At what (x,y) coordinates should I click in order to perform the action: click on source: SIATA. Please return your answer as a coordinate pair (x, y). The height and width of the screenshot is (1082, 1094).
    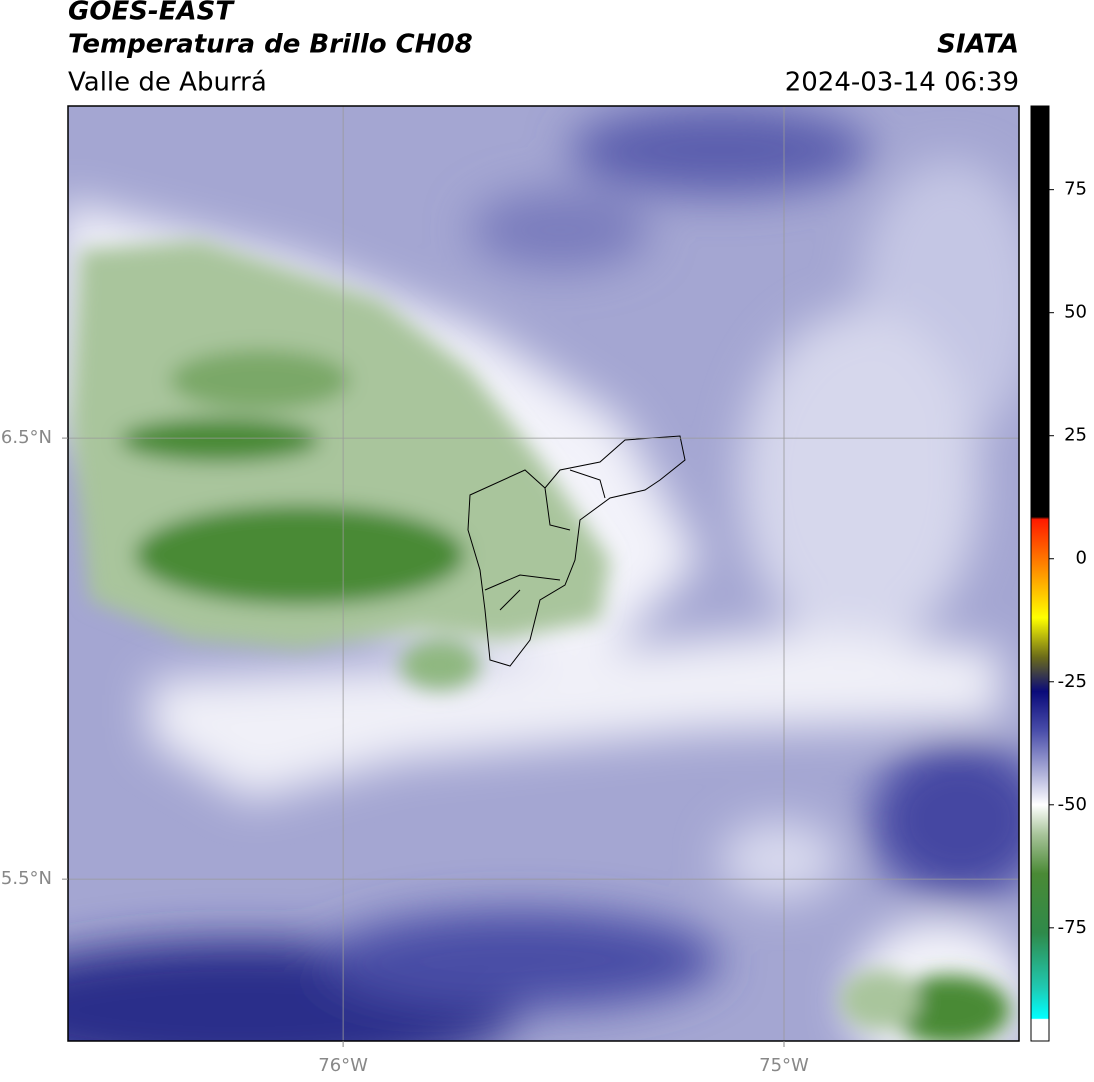
    Looking at the image, I should click on (978, 45).